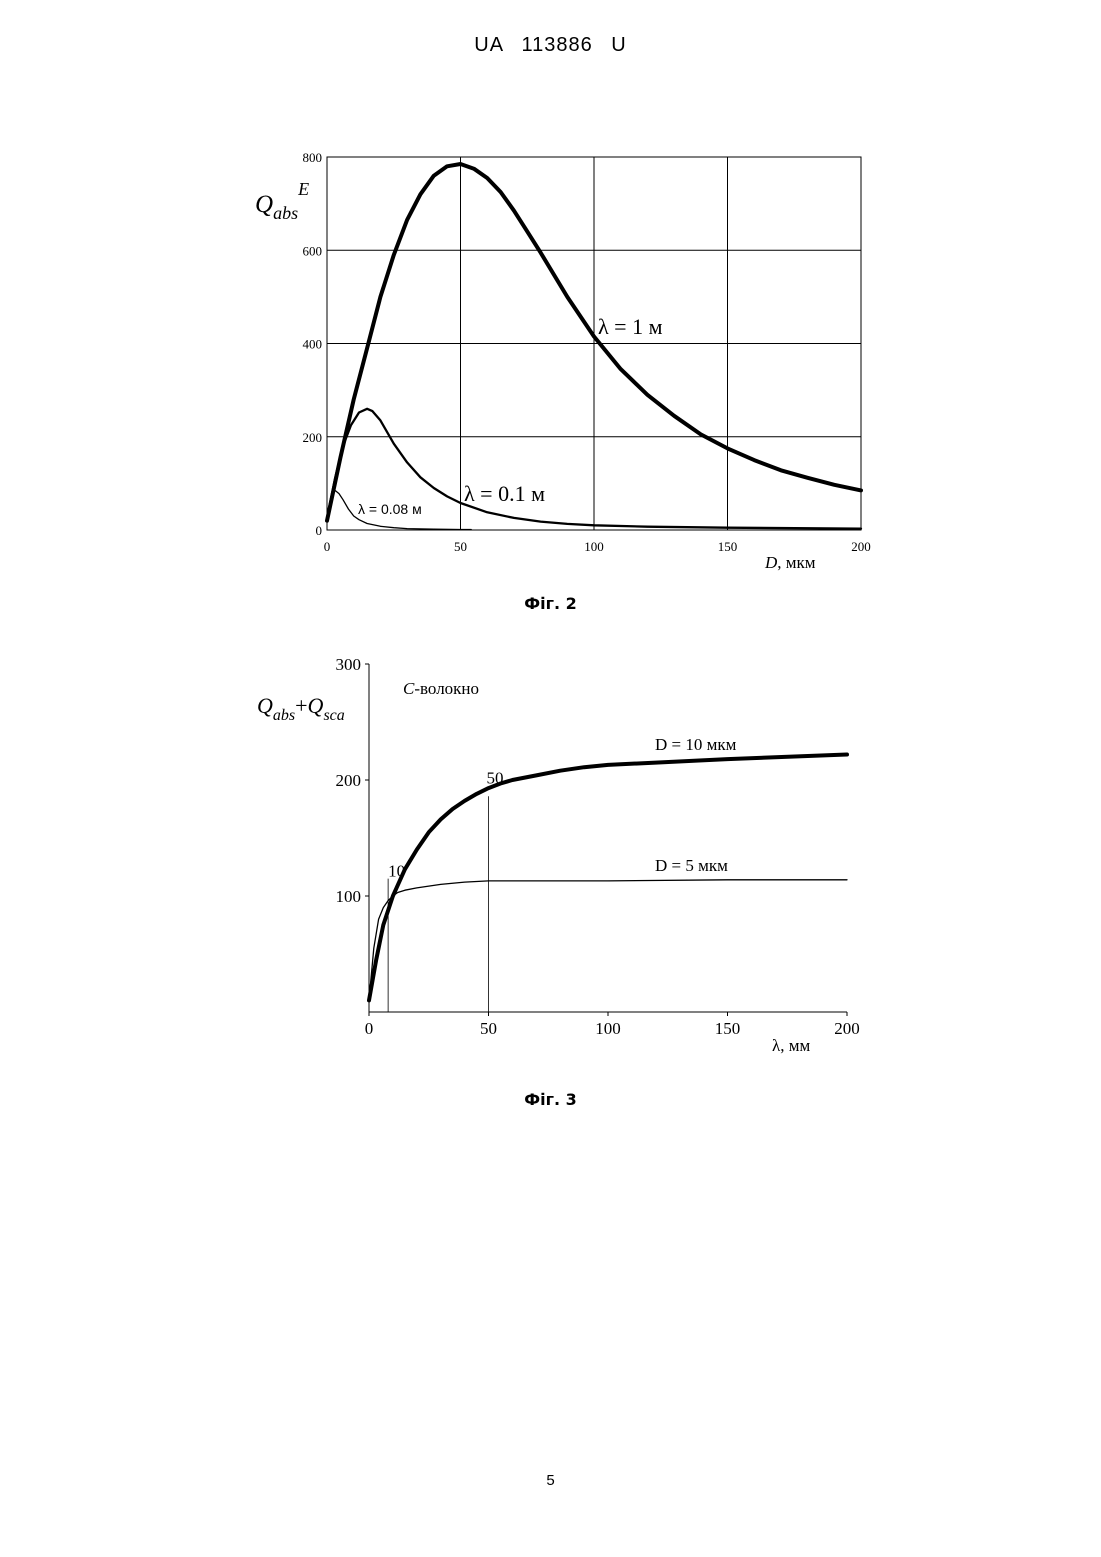 The height and width of the screenshot is (1557, 1101). Describe the element at coordinates (301, 708) in the screenshot. I see `fig3-y-axis-label: Qabs+Qsca` at that location.